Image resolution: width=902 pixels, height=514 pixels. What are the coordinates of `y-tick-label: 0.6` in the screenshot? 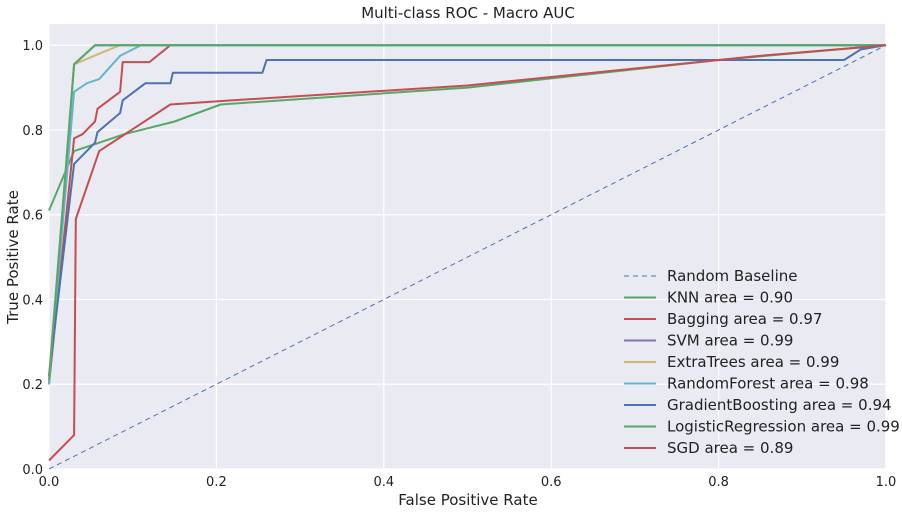 It's located at (32, 216).